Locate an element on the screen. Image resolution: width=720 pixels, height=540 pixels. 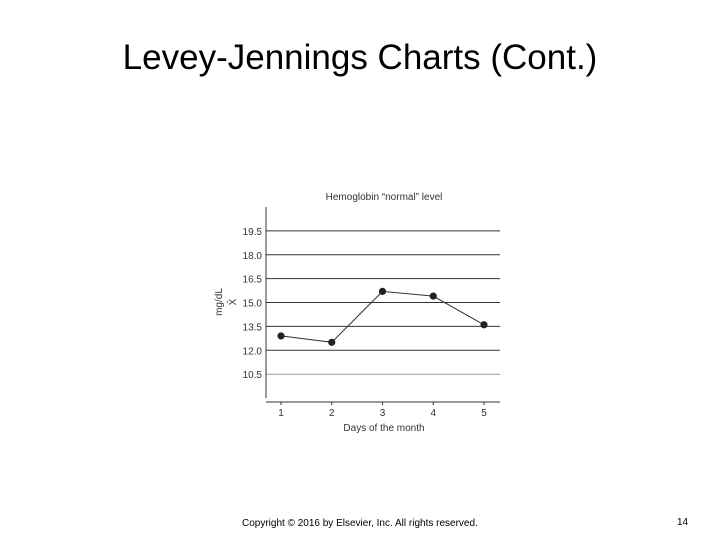
x-axis-label: Days of the month is located at coordinates (383, 428).